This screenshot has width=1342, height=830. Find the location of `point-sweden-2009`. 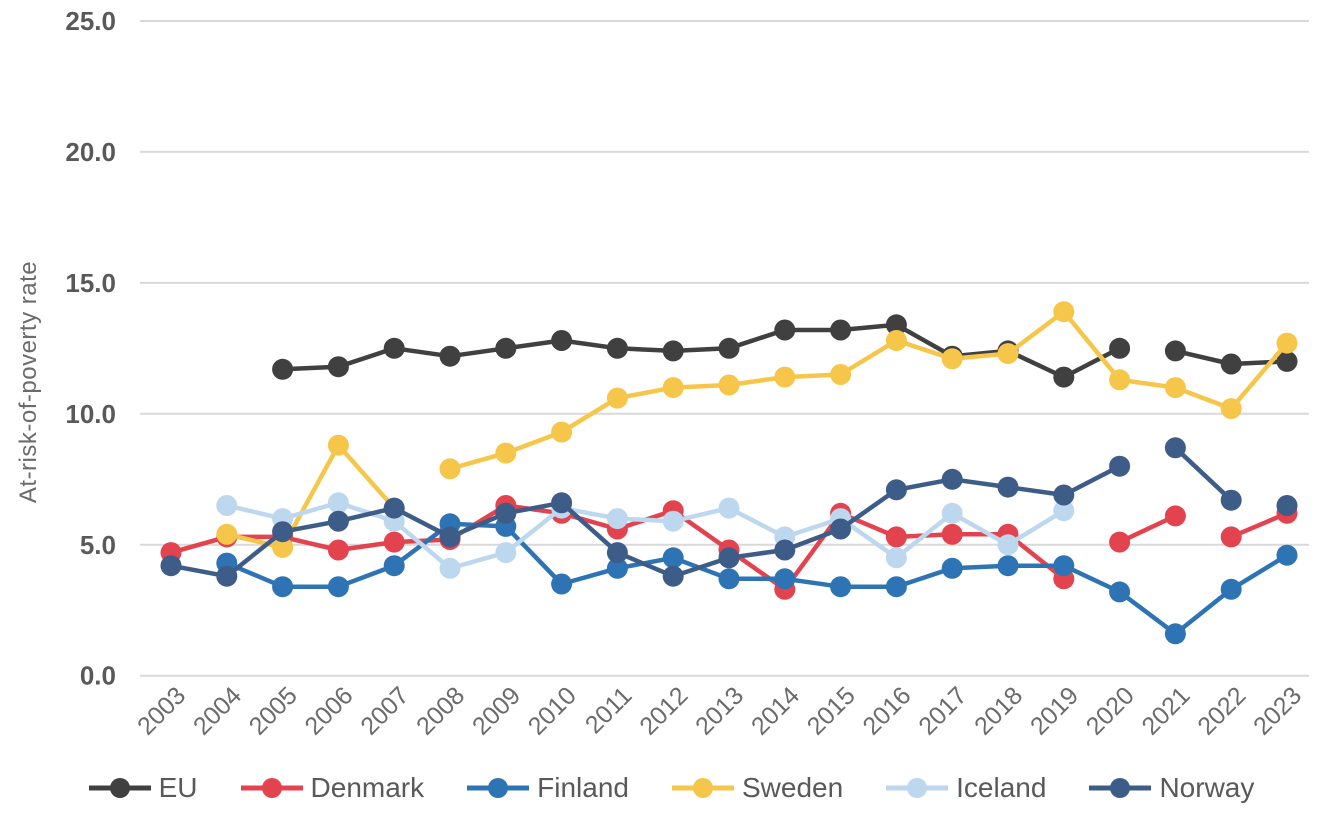

point-sweden-2009 is located at coordinates (506, 453).